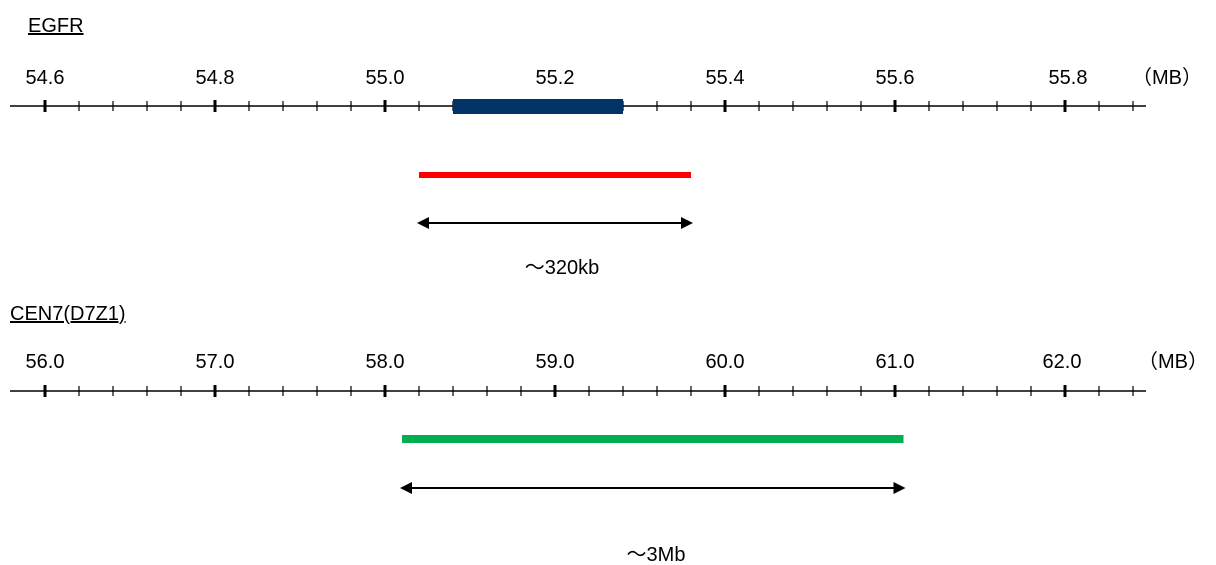  What do you see at coordinates (385, 362) in the screenshot?
I see `cen7-tick-label: 58.0` at bounding box center [385, 362].